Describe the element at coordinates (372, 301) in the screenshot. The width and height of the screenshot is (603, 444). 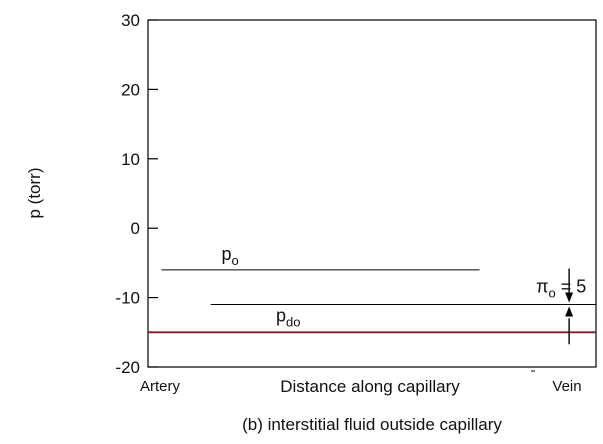
I see `series-lines` at that location.